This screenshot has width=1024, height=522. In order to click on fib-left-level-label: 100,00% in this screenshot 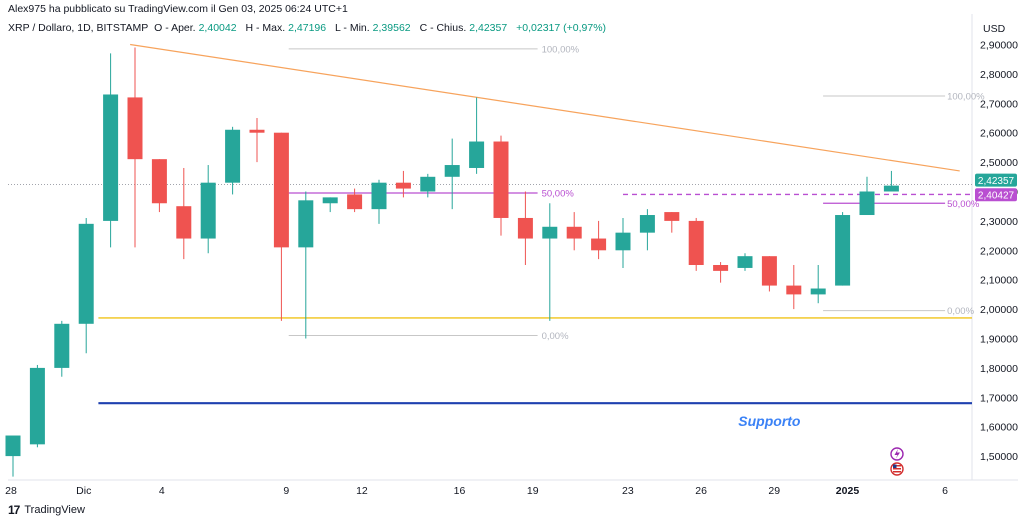, I will do `click(561, 49)`.